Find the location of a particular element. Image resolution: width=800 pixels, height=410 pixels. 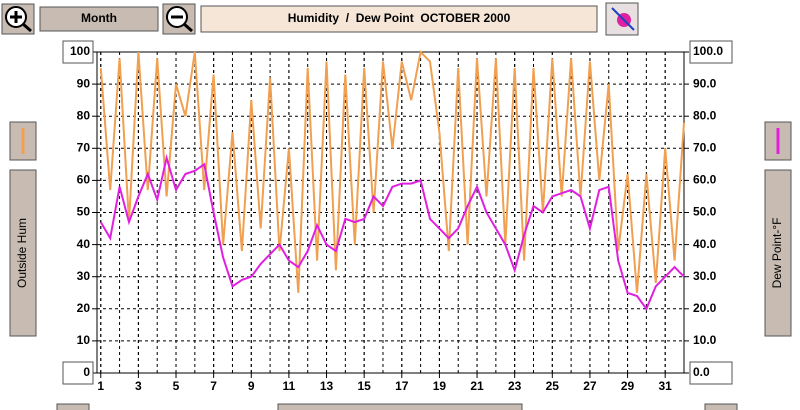

x-tick-label: 17 is located at coordinates (402, 386).